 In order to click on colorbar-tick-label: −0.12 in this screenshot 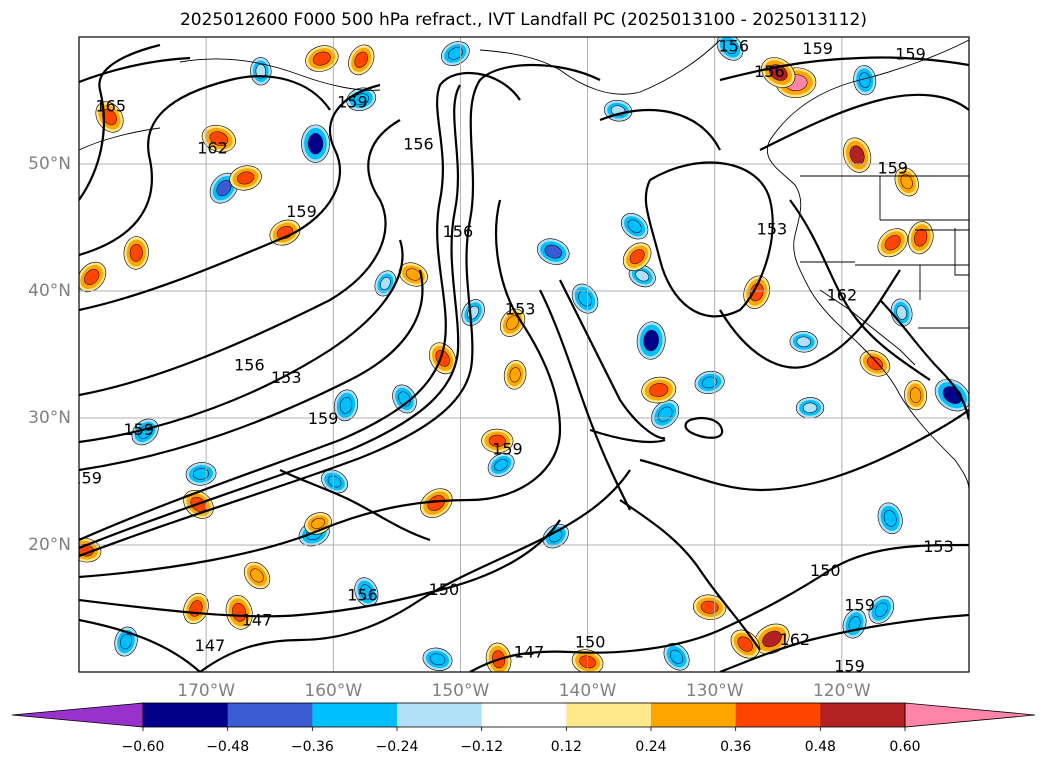, I will do `click(481, 747)`.